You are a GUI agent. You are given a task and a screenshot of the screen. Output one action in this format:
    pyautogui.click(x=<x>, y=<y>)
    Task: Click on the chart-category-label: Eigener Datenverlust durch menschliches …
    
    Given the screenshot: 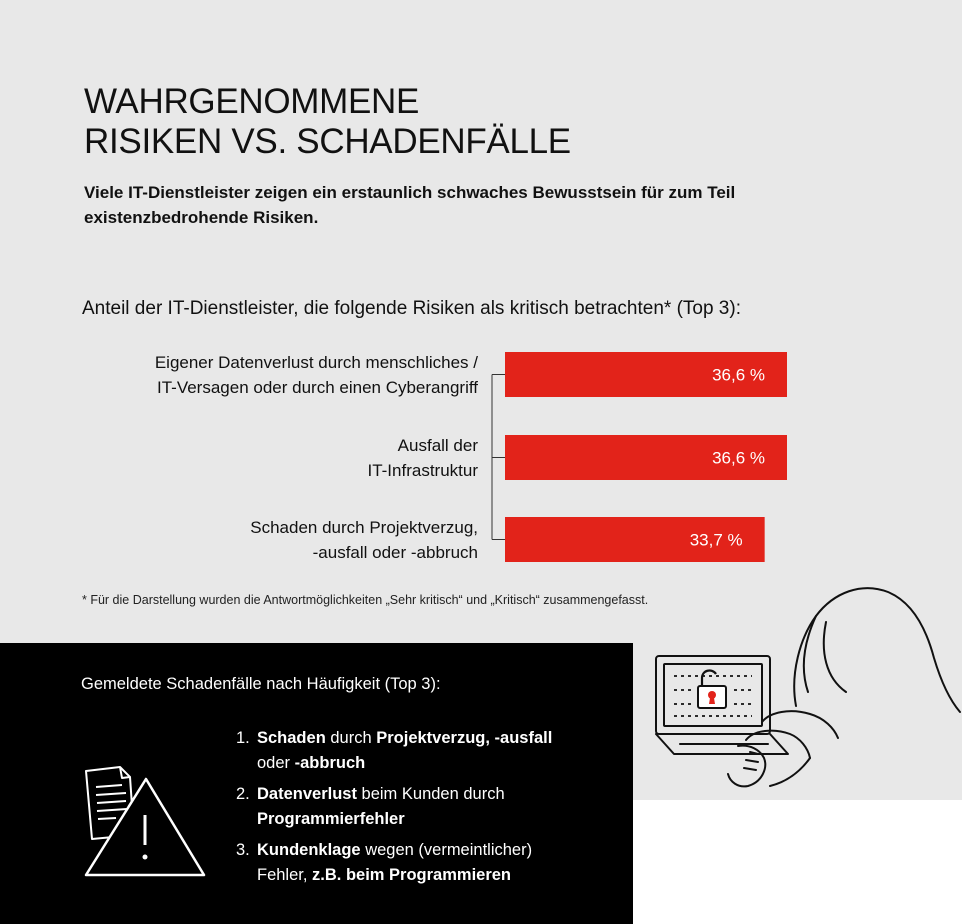 What is the action you would take?
    pyautogui.click(x=316, y=362)
    